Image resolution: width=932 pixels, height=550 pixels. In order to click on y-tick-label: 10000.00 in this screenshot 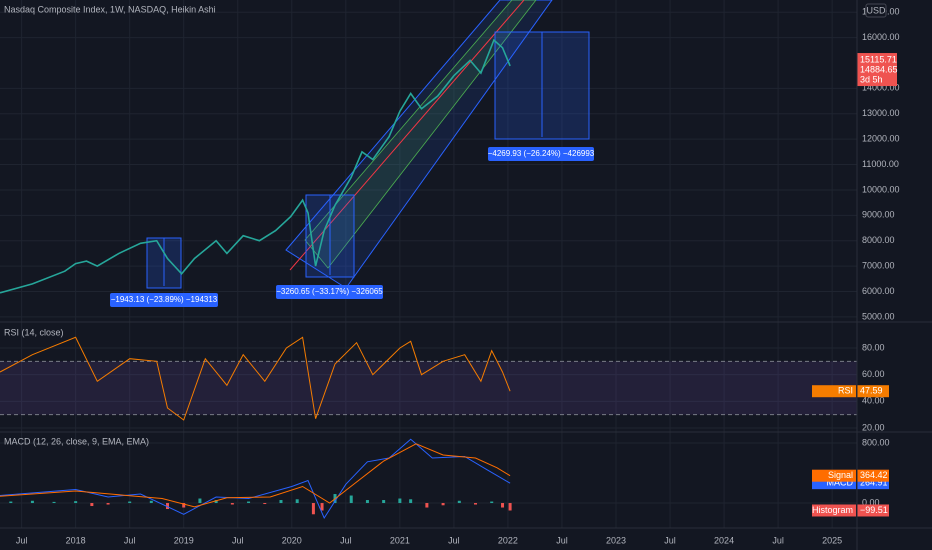, I will do `click(881, 189)`.